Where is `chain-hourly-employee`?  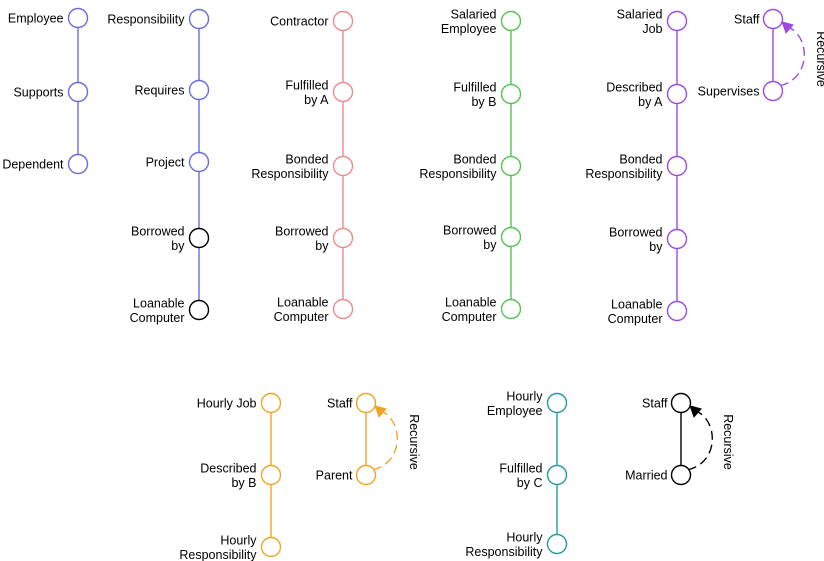 chain-hourly-employee is located at coordinates (557, 473).